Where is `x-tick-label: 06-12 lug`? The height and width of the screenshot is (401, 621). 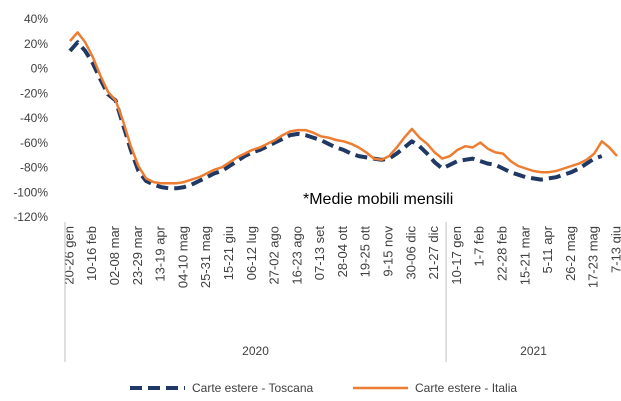 x-tick-label: 06-12 lug is located at coordinates (251, 253).